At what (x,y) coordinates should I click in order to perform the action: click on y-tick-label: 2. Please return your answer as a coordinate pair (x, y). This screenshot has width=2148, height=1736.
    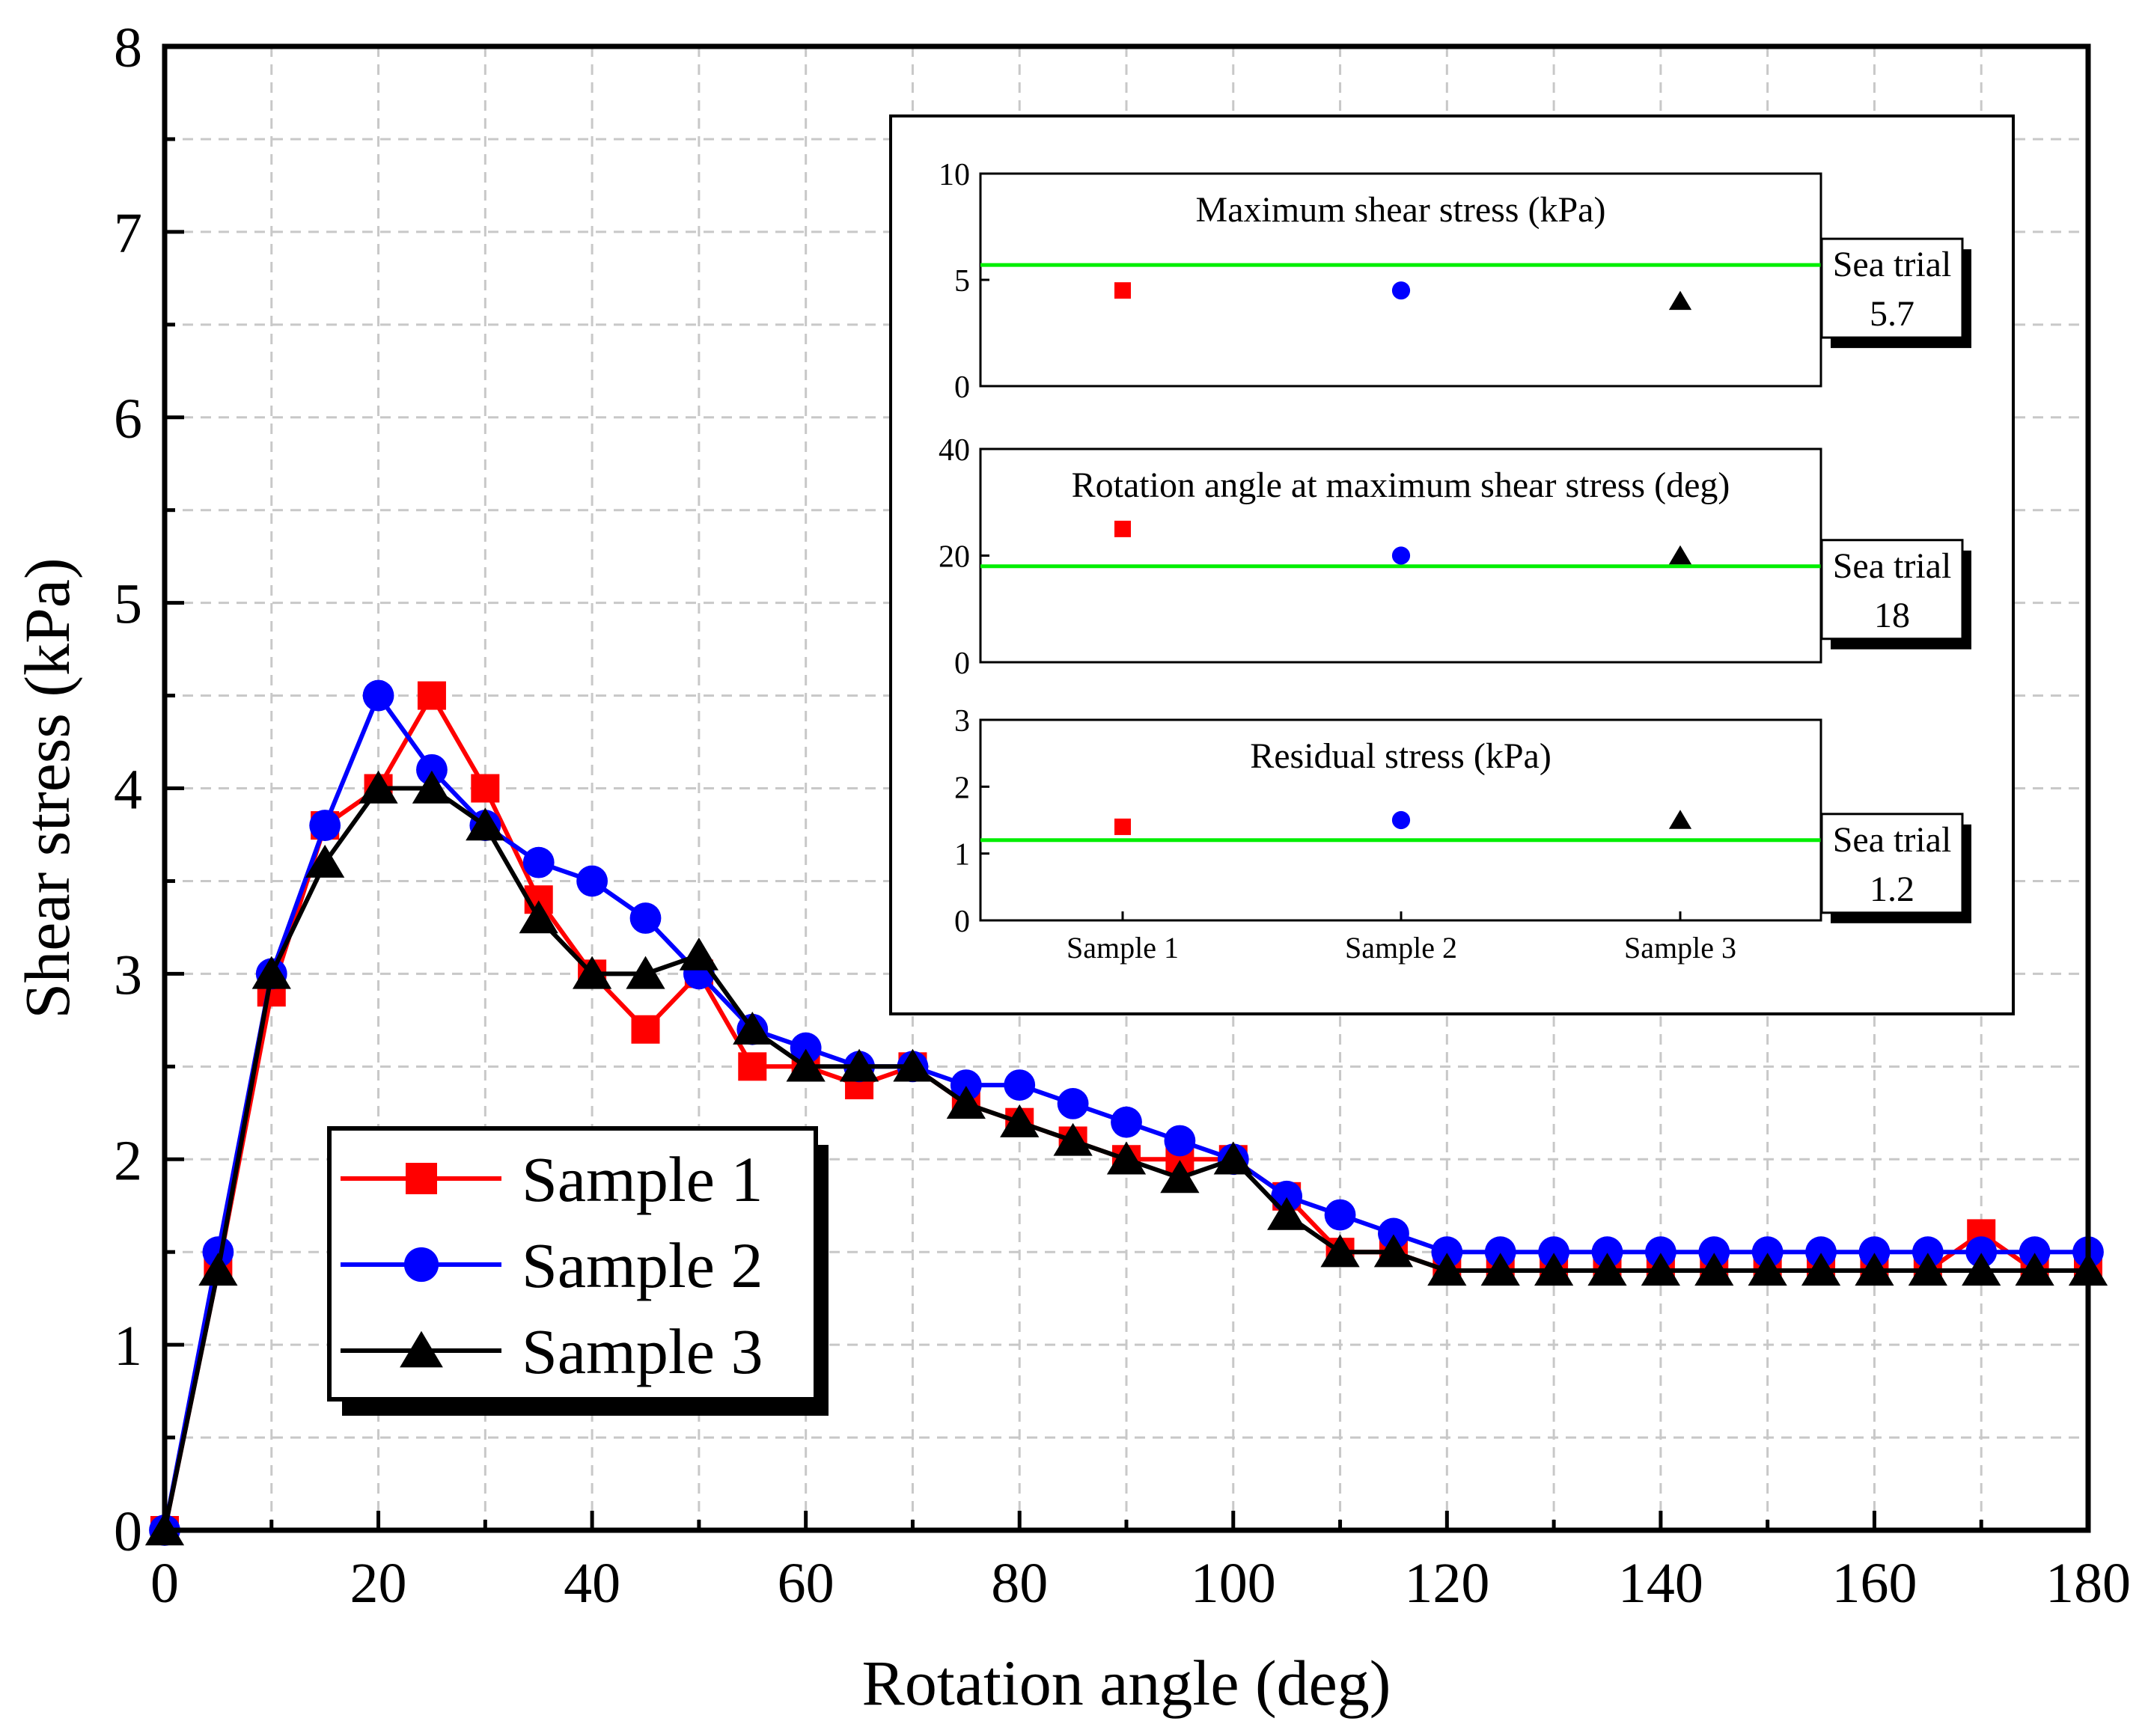
    Looking at the image, I should click on (128, 1161).